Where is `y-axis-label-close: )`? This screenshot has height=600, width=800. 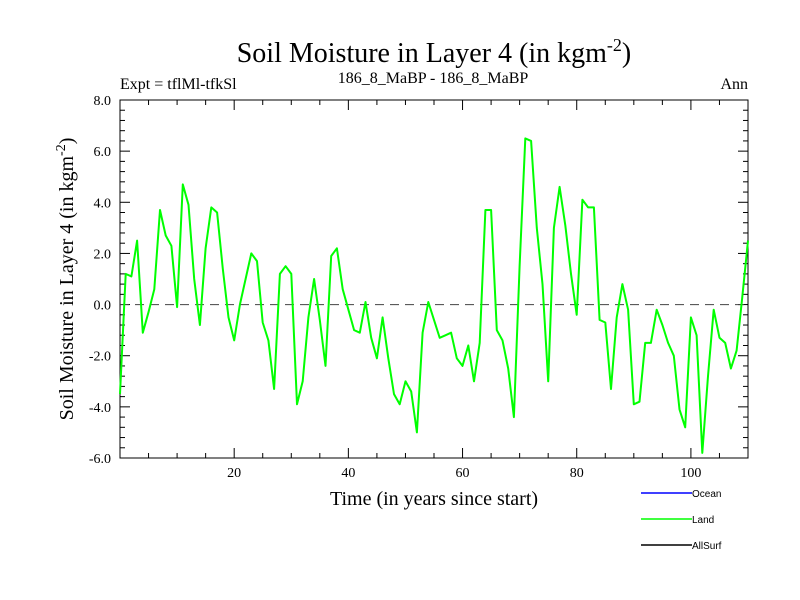 y-axis-label-close: ) is located at coordinates (67, 141).